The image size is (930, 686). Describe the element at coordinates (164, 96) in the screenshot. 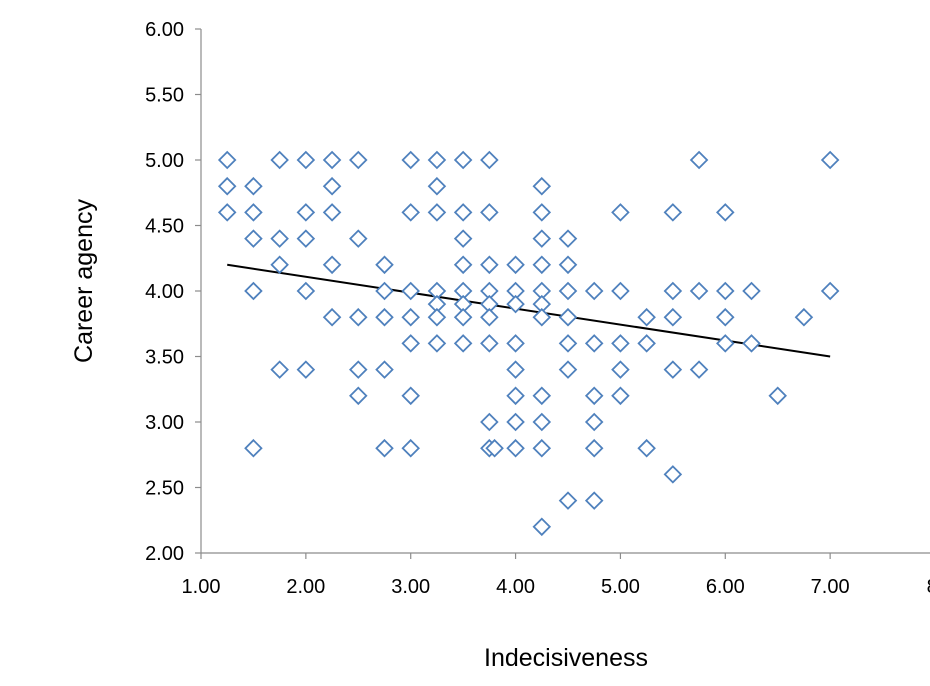

I see `y-tick-label: 5.50` at that location.